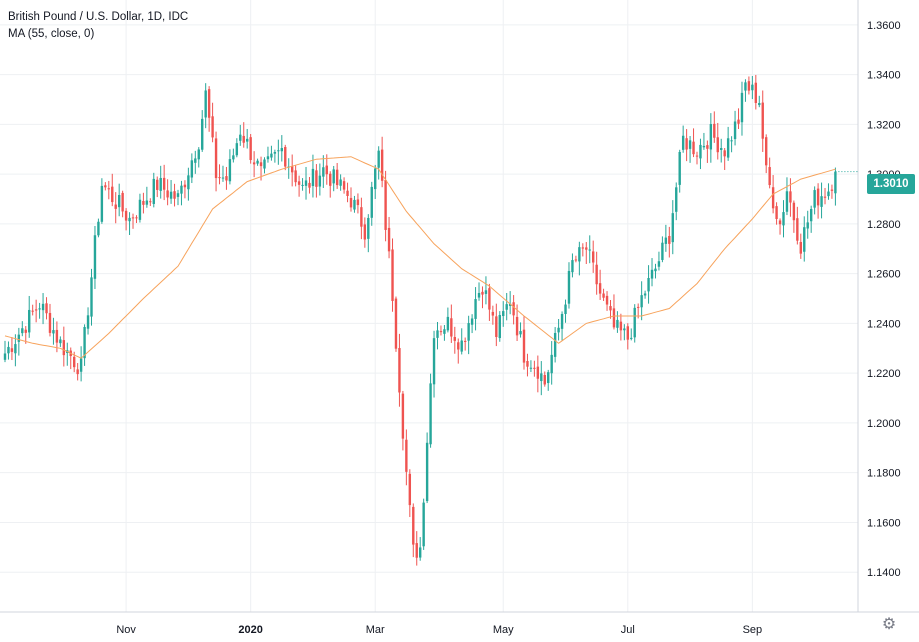 This screenshot has height=642, width=919. What do you see at coordinates (884, 275) in the screenshot?
I see `price-tick-label: 1.2600` at bounding box center [884, 275].